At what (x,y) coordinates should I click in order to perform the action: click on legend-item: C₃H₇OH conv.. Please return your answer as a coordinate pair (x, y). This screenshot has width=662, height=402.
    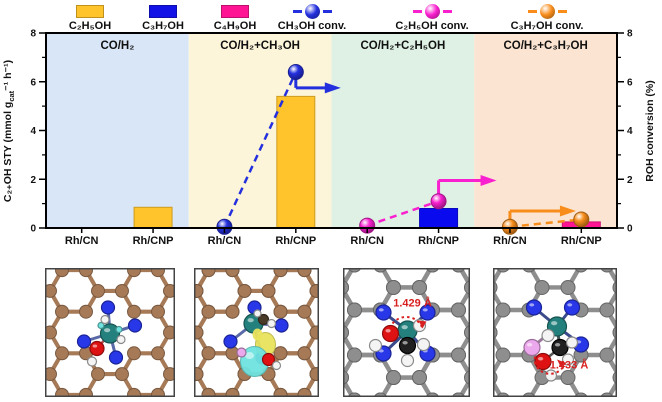
    Looking at the image, I should click on (547, 18).